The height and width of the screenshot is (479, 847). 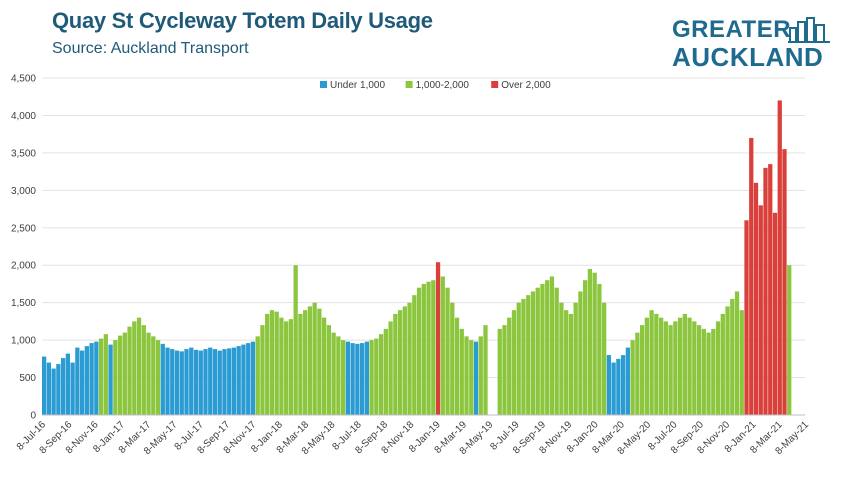 What do you see at coordinates (732, 29) in the screenshot?
I see `logo-text-line1: GREATER` at bounding box center [732, 29].